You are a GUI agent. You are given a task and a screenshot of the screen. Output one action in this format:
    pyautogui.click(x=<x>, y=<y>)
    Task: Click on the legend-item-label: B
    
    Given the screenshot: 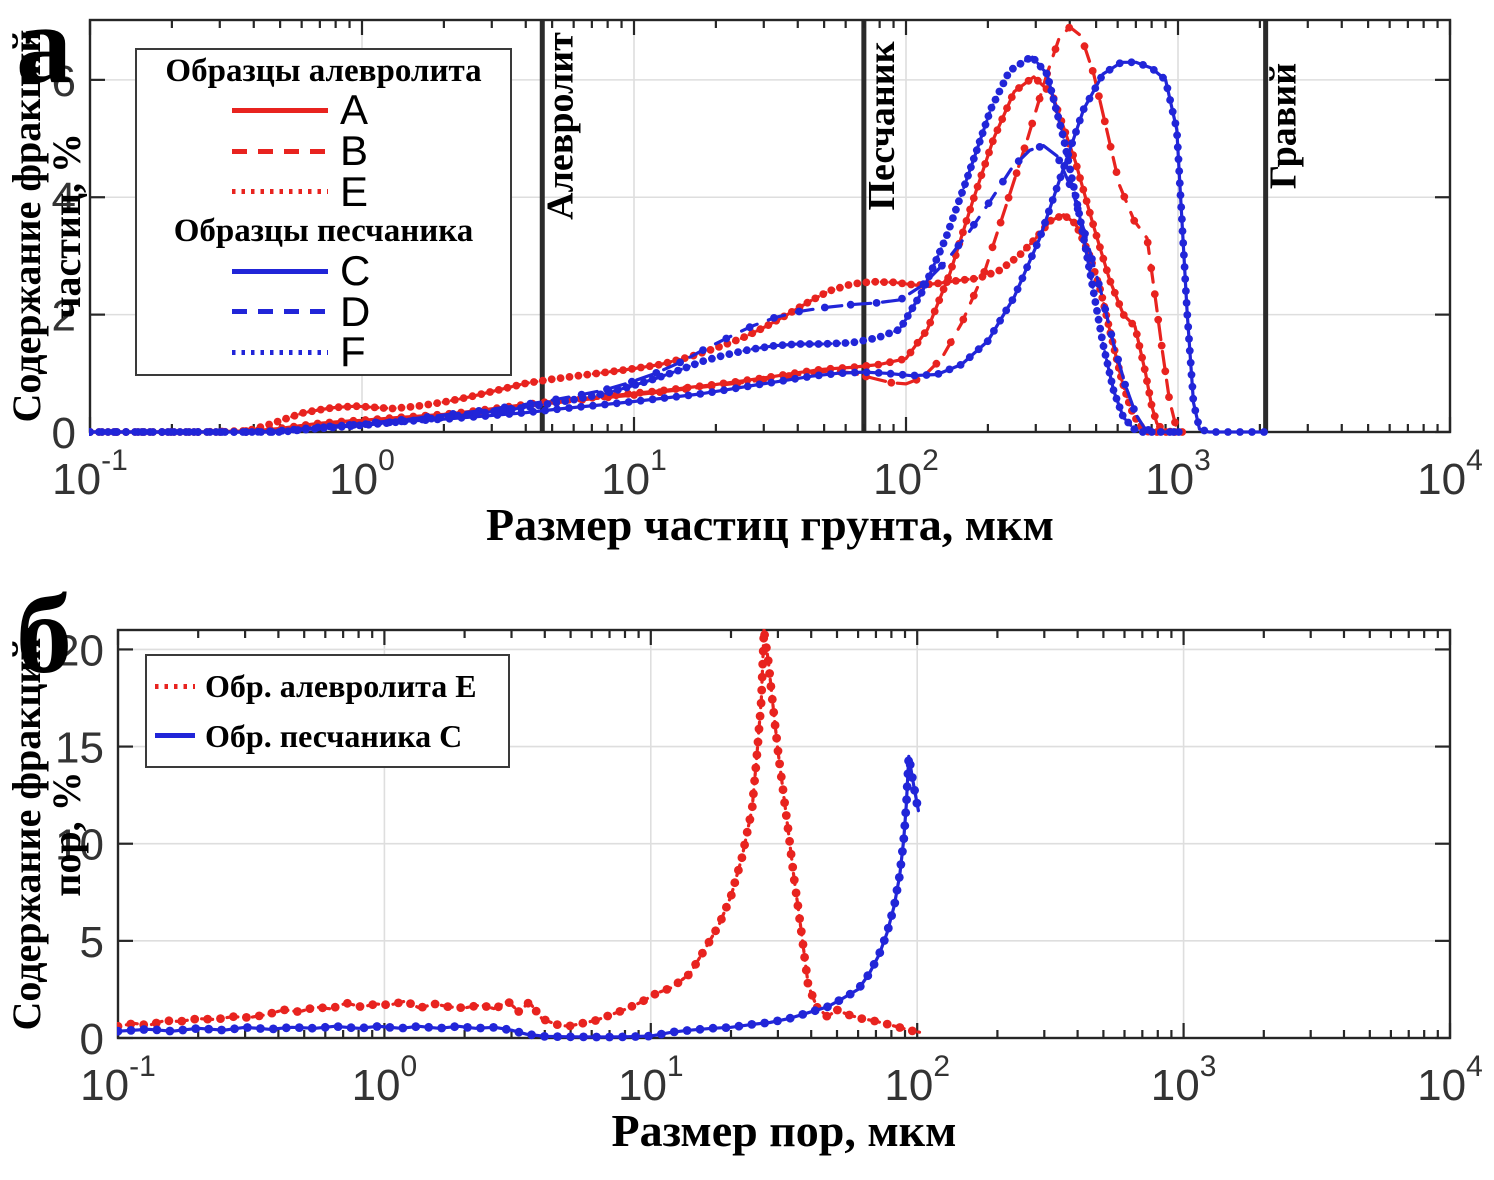 What is the action you would take?
    pyautogui.click(x=354, y=151)
    